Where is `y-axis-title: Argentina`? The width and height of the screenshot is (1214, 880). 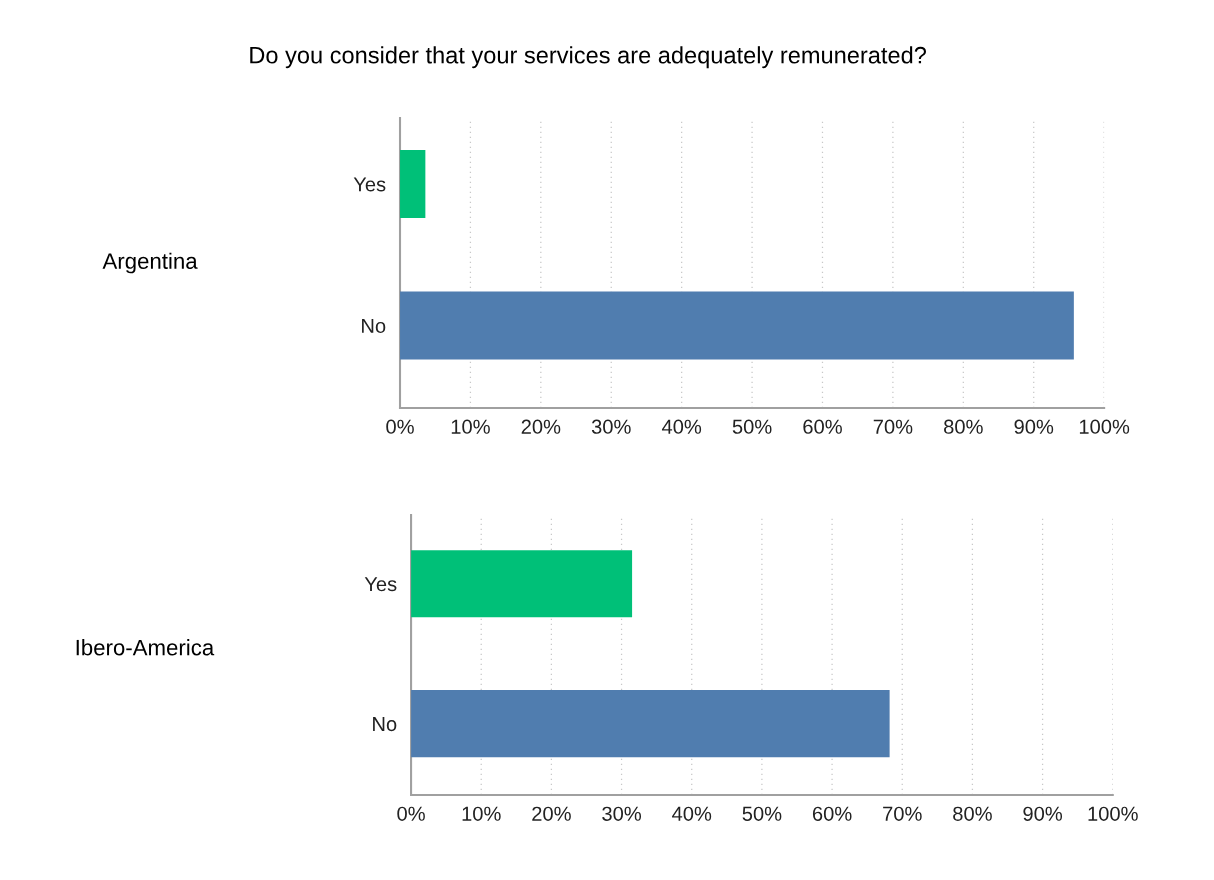 y-axis-title: Argentina is located at coordinates (150, 263).